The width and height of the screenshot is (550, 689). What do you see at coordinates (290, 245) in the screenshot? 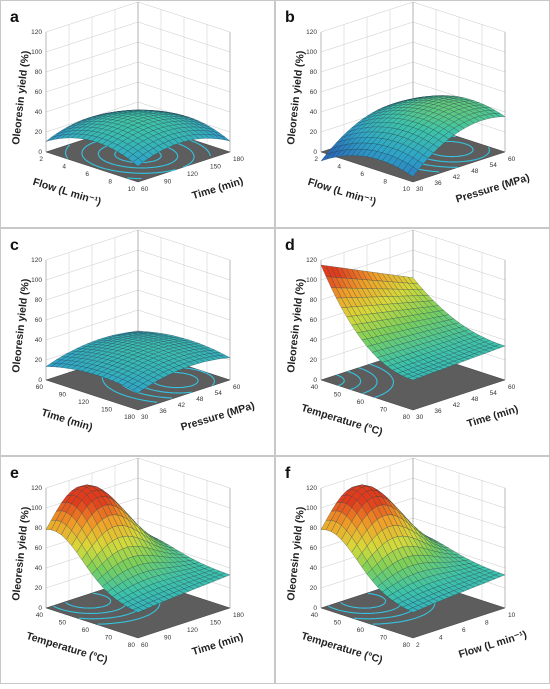
I see `panel-letter: d` at bounding box center [290, 245].